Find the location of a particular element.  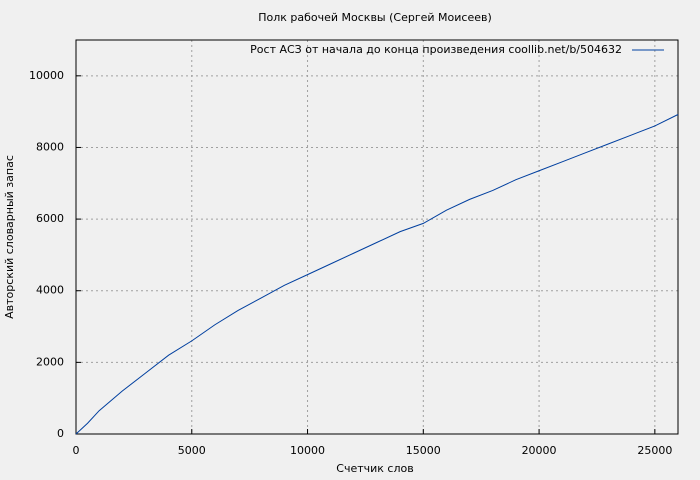

y-tick-label: 8000 is located at coordinates (50, 146).